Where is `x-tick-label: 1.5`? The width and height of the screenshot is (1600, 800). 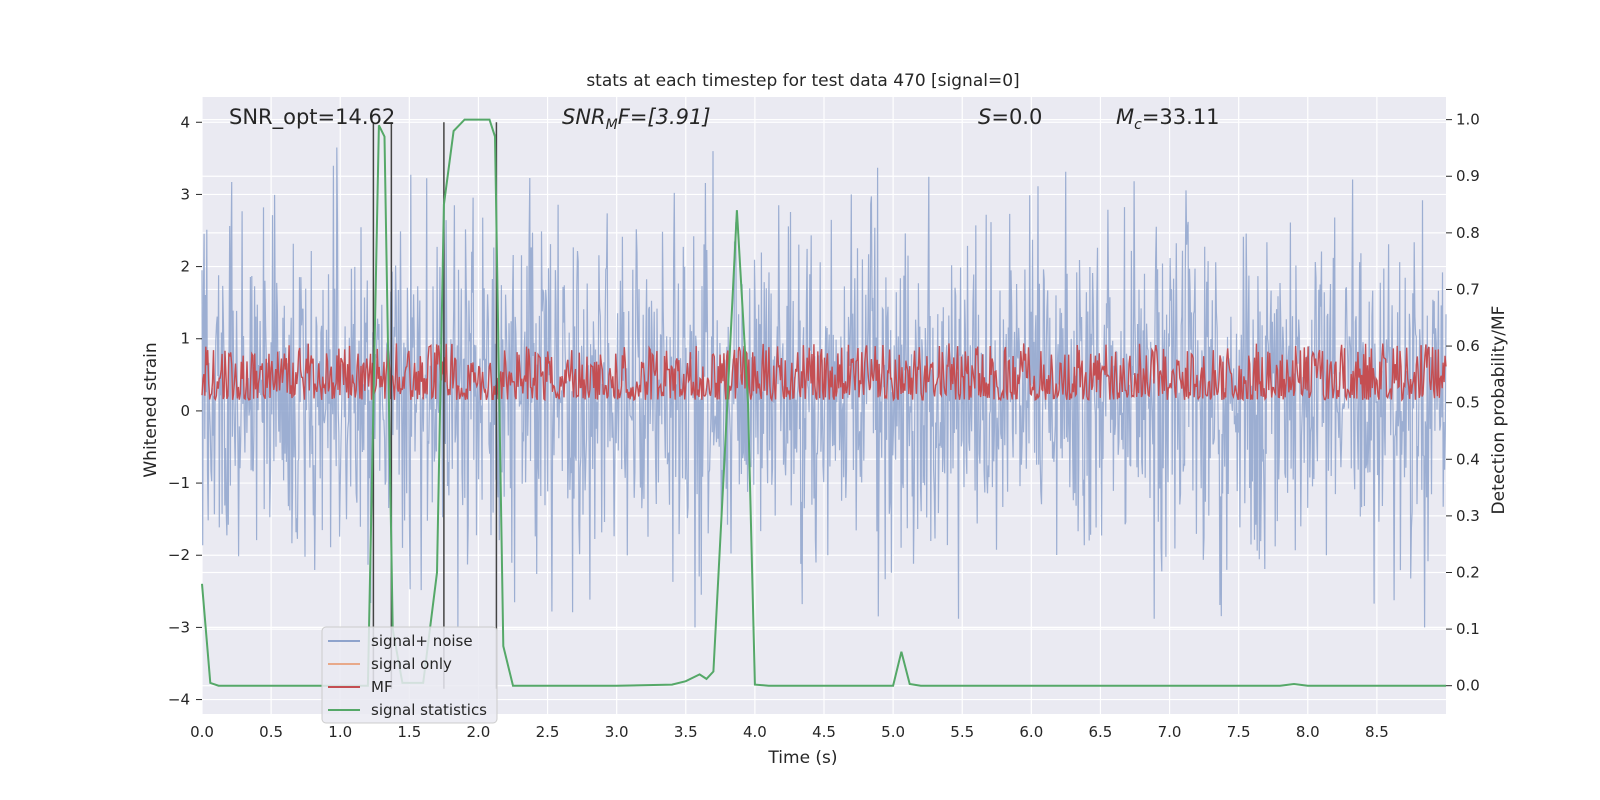
x-tick-label: 1.5 is located at coordinates (409, 732).